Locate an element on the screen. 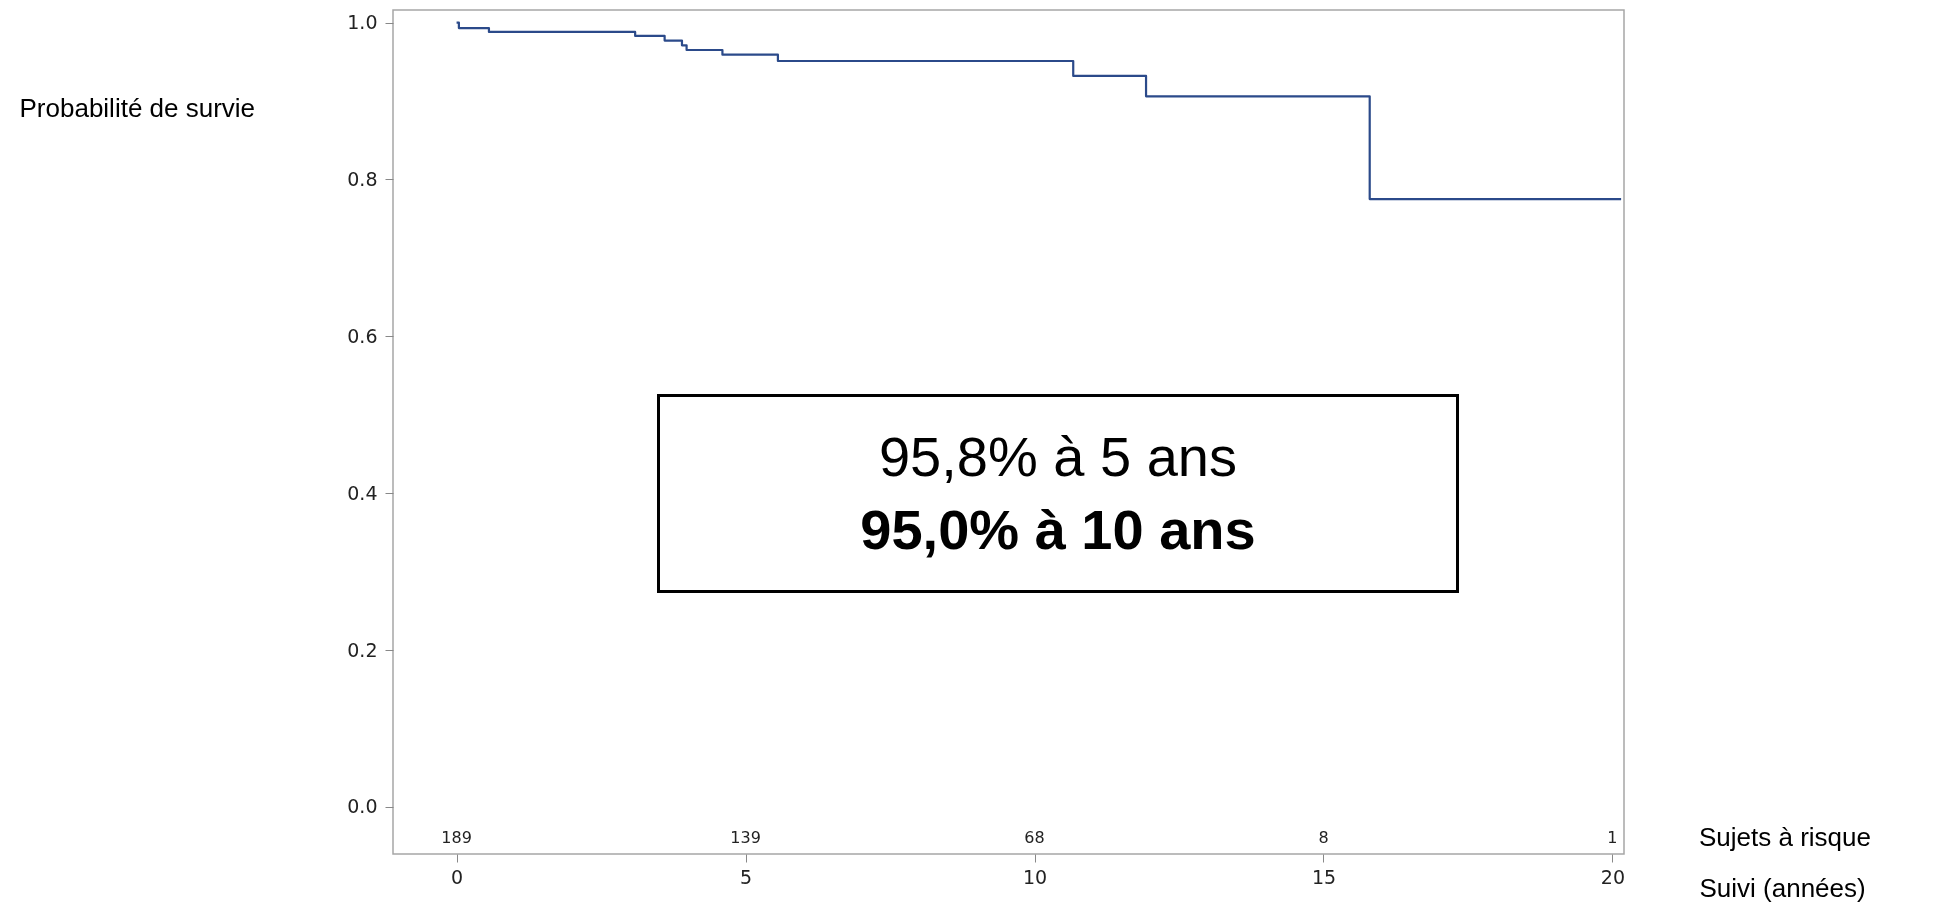  annotation: 95,0% à 10 ans is located at coordinates (1058, 529).